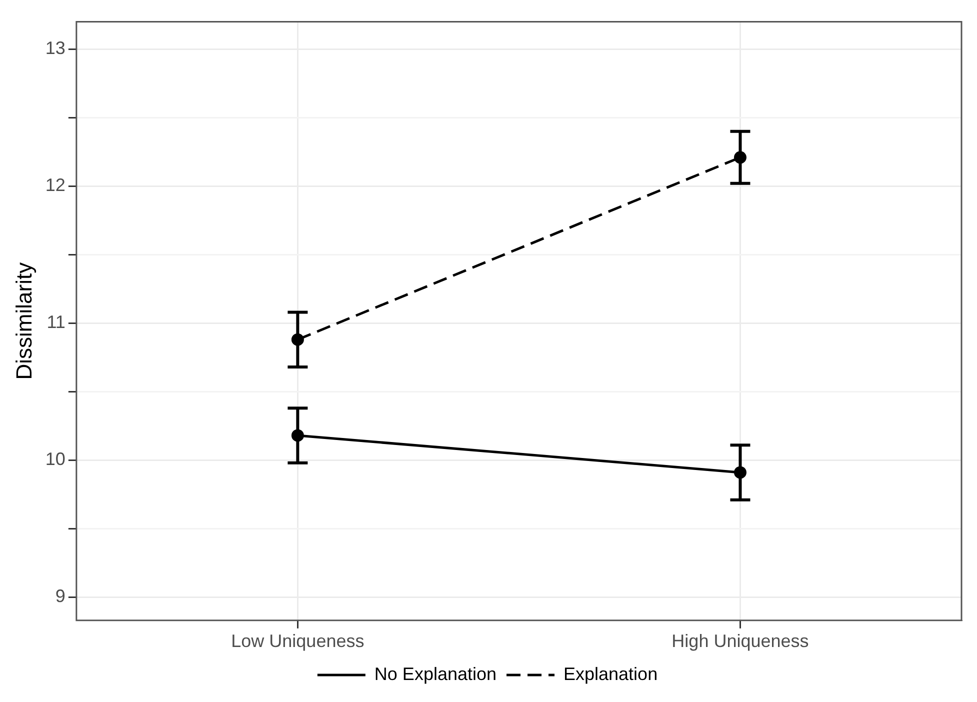 The width and height of the screenshot is (977, 702). What do you see at coordinates (740, 641) in the screenshot?
I see `x-tick-label: High Uniqueness` at bounding box center [740, 641].